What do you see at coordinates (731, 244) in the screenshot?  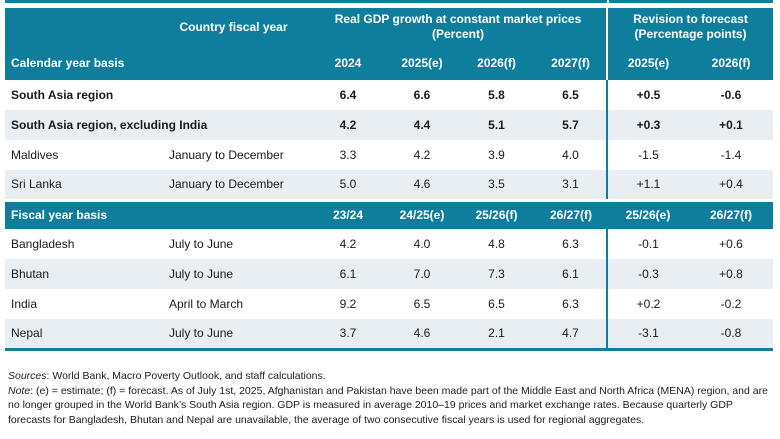 I see `revision-value-cell: +0.6` at bounding box center [731, 244].